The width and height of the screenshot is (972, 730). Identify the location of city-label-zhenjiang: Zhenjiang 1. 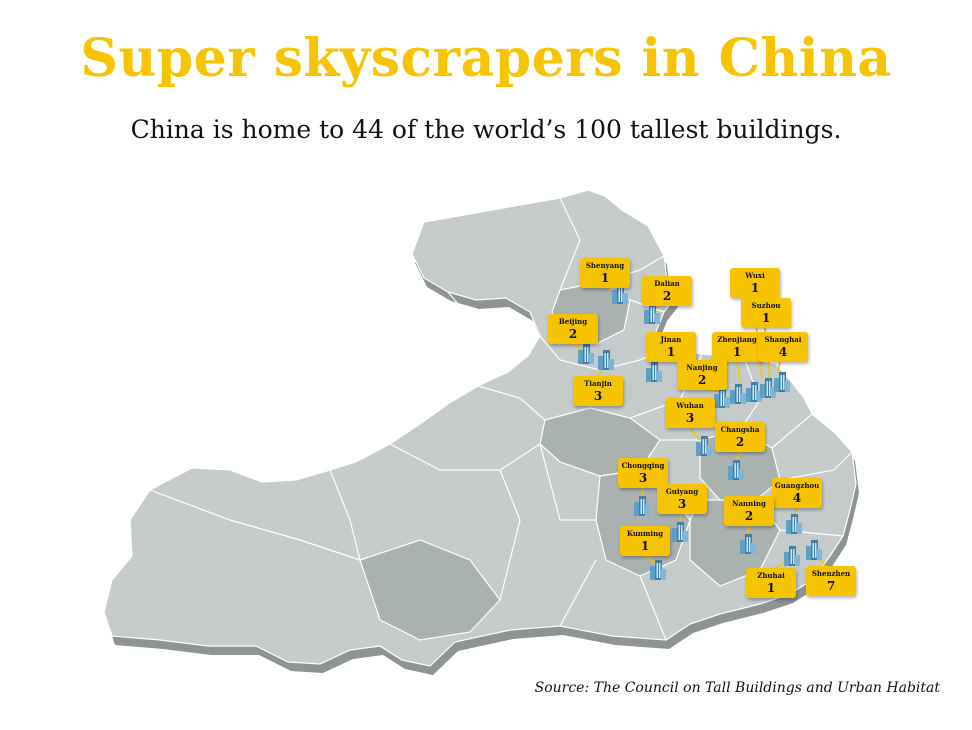
(737, 347).